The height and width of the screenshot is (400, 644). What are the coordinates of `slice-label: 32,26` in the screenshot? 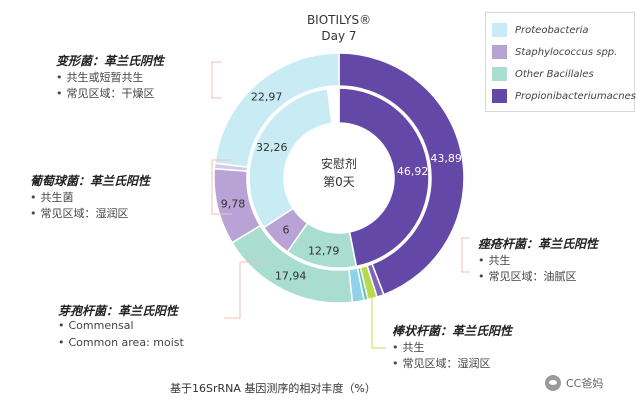 It's located at (272, 147).